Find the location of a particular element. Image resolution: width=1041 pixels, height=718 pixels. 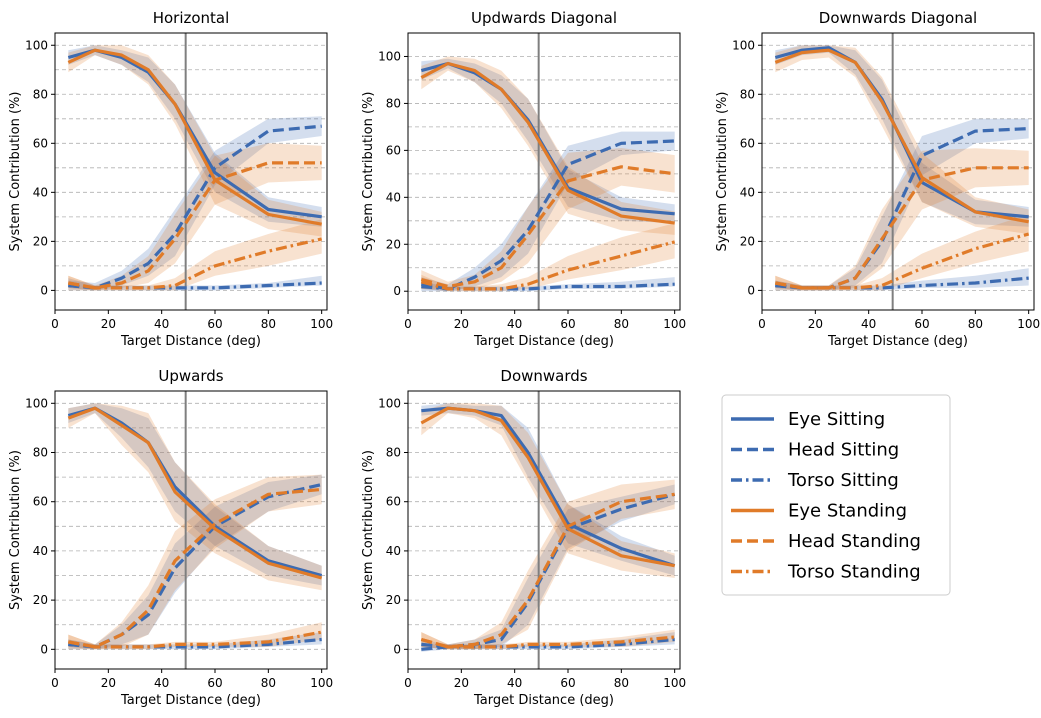

panel-title: Downwards Diagonal is located at coordinates (898, 18).